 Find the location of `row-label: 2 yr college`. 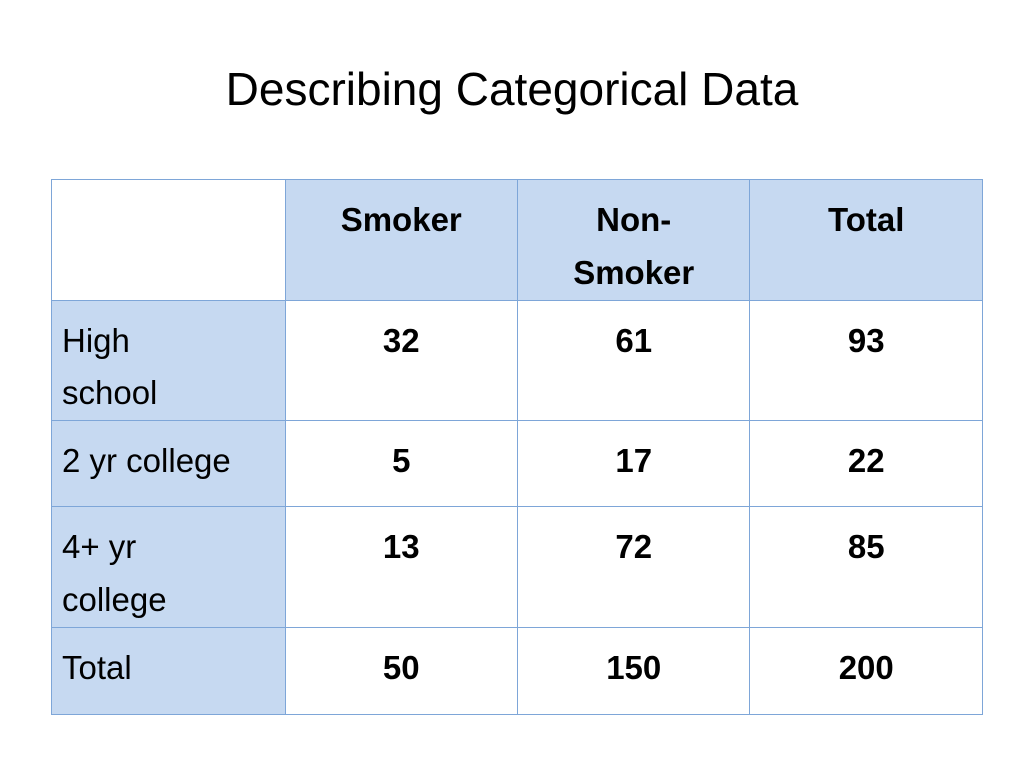

row-label: 2 yr college is located at coordinates (168, 464).